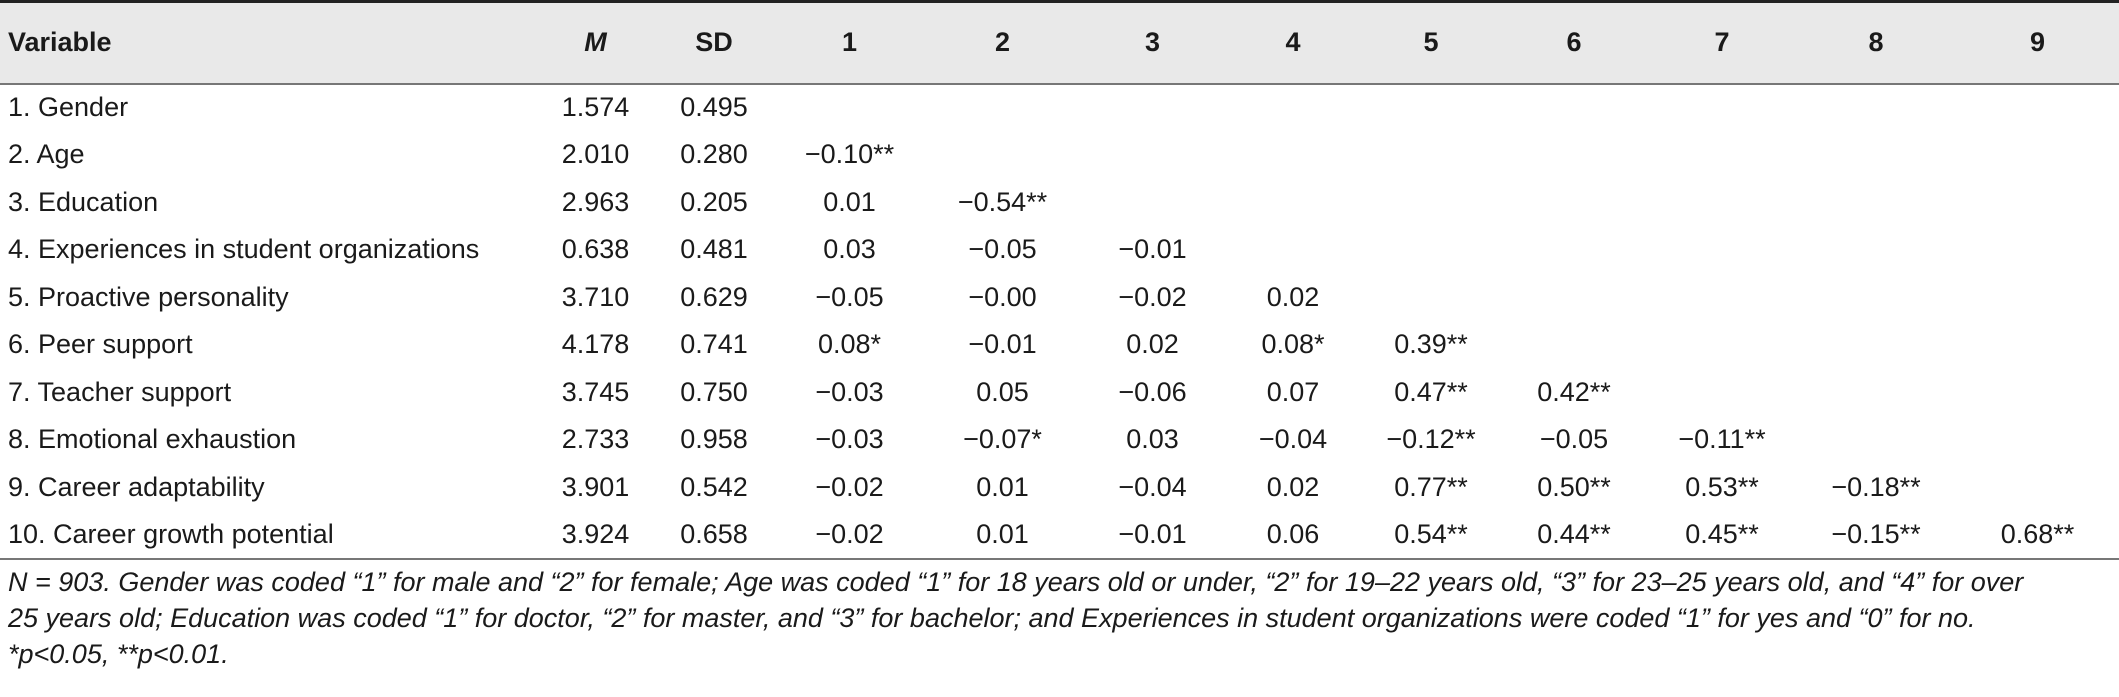  Describe the element at coordinates (1431, 486) in the screenshot. I see `value-cell-c5: 0.77**` at that location.